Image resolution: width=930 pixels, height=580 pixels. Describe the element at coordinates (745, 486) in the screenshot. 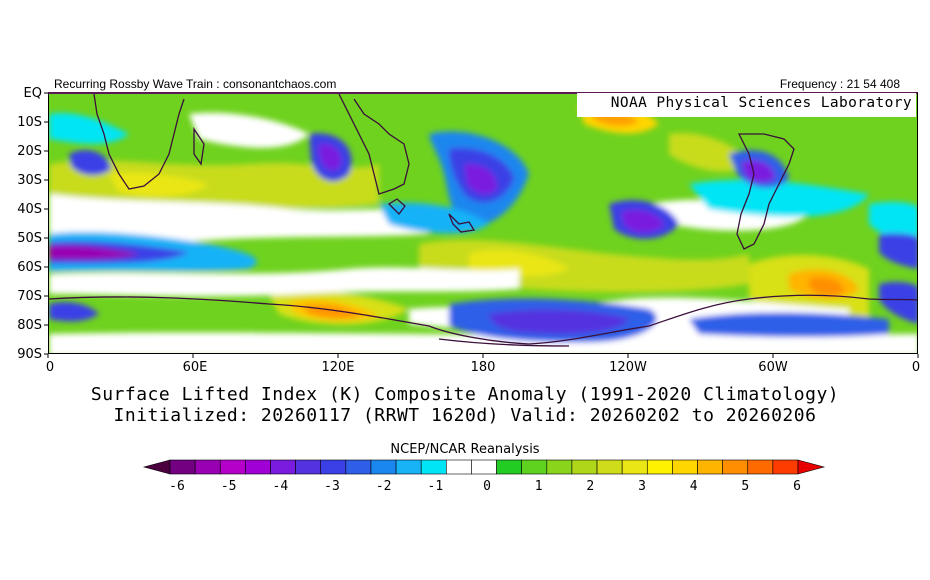

I see `colorbar-label: 5` at that location.